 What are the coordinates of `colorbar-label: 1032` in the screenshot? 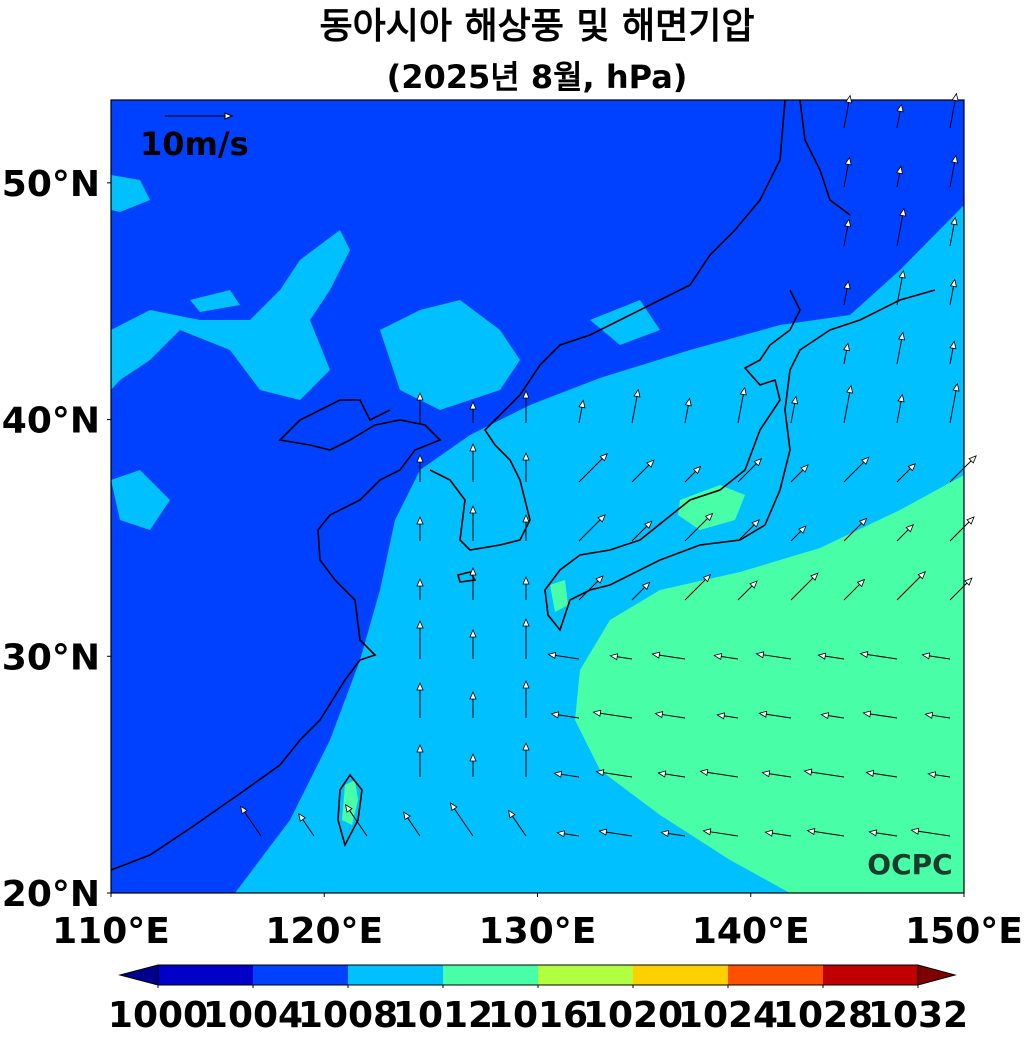 It's located at (918, 1015).